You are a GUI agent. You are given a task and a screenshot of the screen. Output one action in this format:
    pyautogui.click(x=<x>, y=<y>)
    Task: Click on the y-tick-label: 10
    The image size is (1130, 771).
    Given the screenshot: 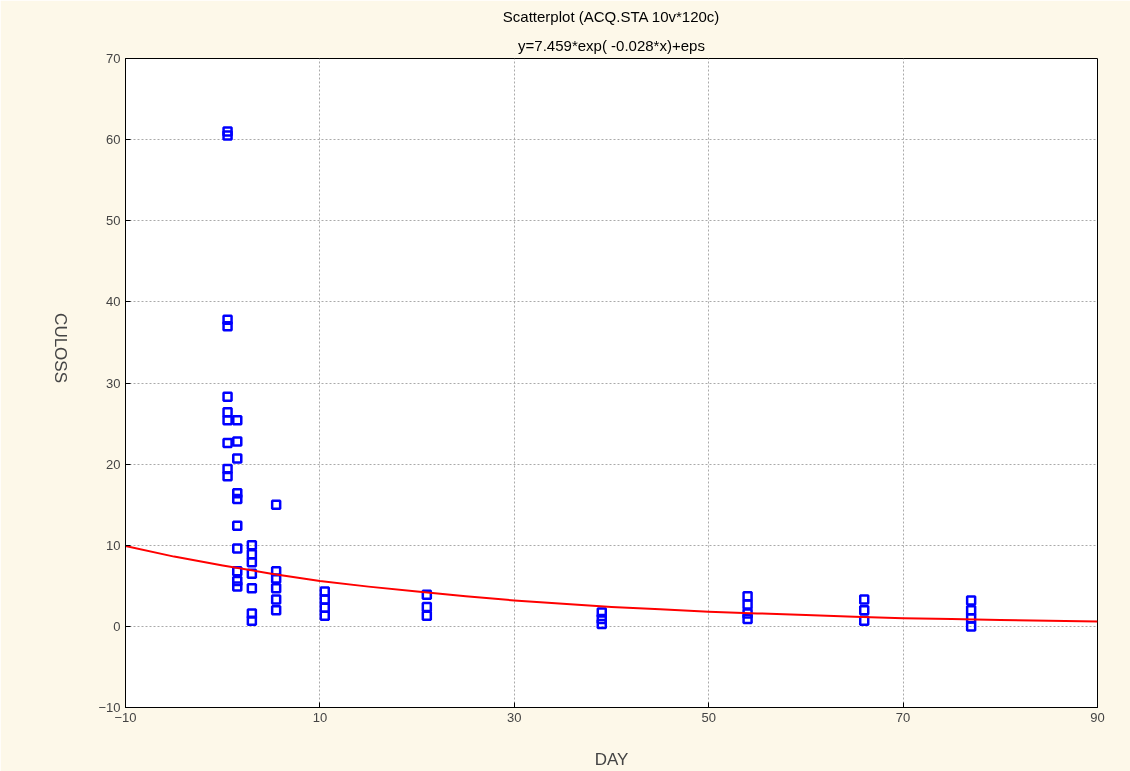 What is the action you would take?
    pyautogui.click(x=113, y=545)
    